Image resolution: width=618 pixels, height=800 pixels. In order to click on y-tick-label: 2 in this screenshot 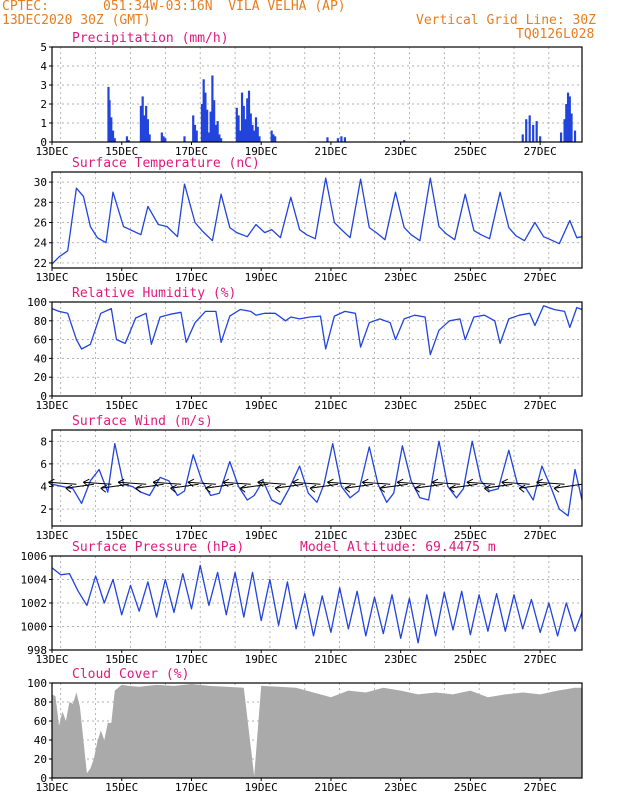, I will do `click(43, 104)`.